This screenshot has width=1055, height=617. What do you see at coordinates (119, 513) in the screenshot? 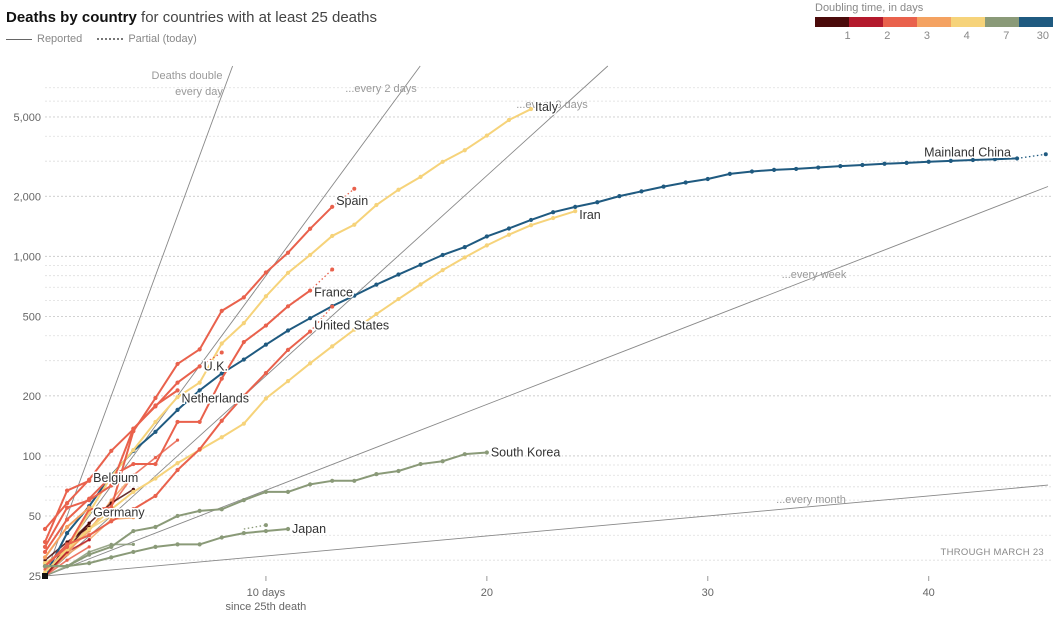
I see `series-label: Germany` at bounding box center [119, 513].